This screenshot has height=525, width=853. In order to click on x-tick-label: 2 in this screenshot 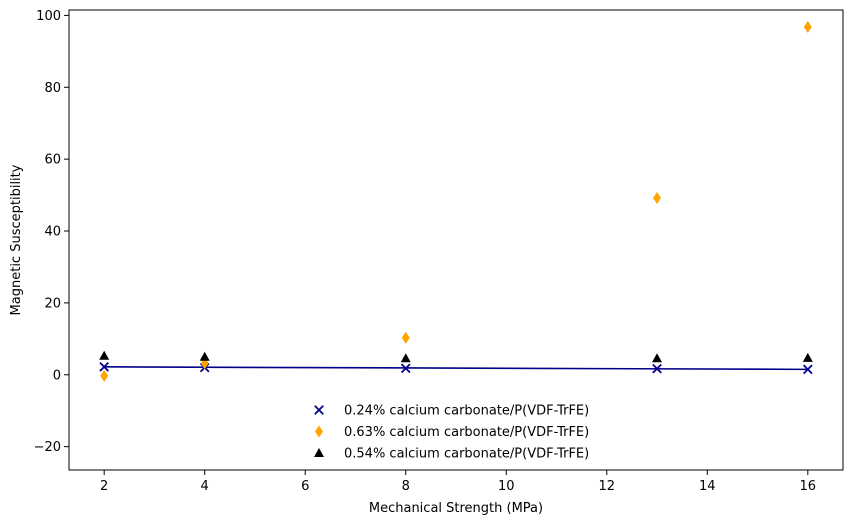, I will do `click(104, 486)`.